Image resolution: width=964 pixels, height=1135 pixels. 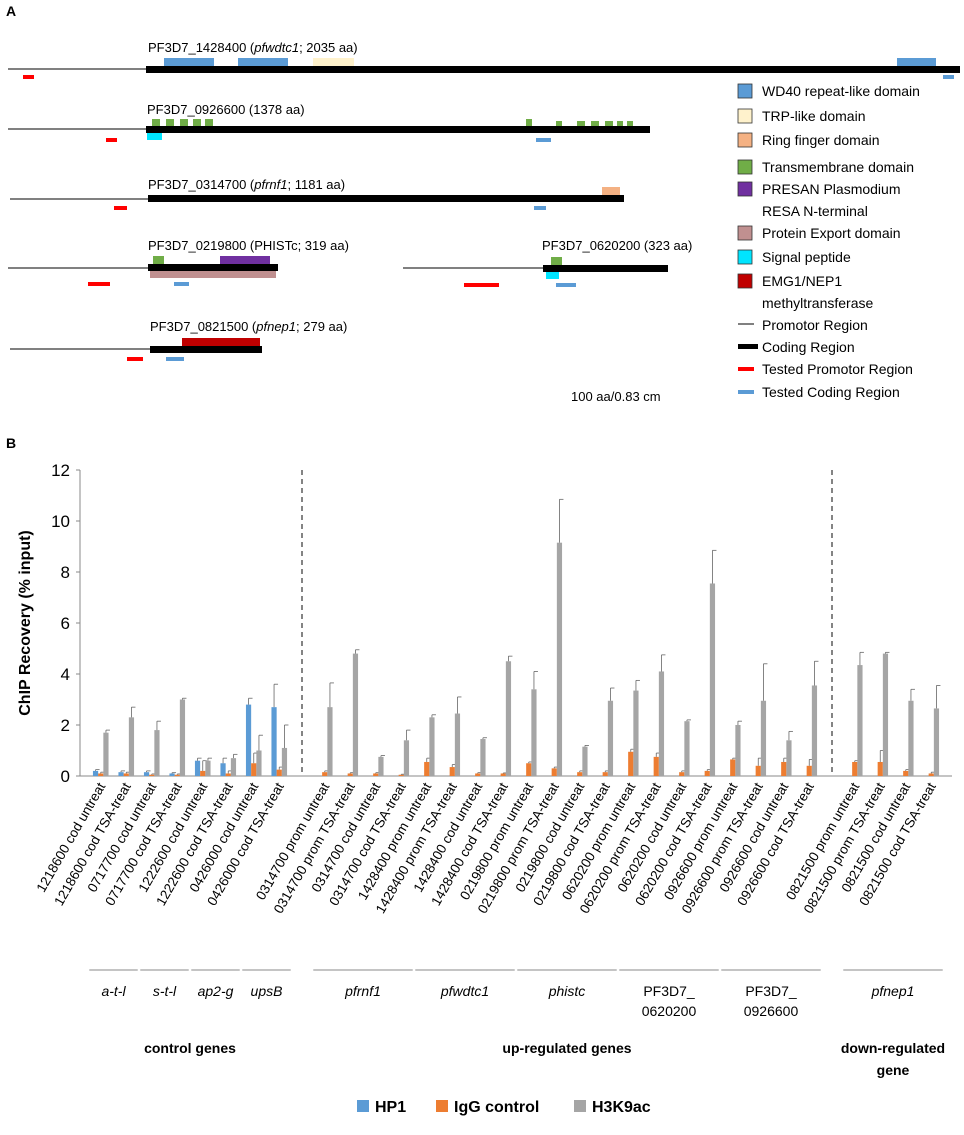 I want to click on y-tick-label: 4, so click(x=65, y=674).